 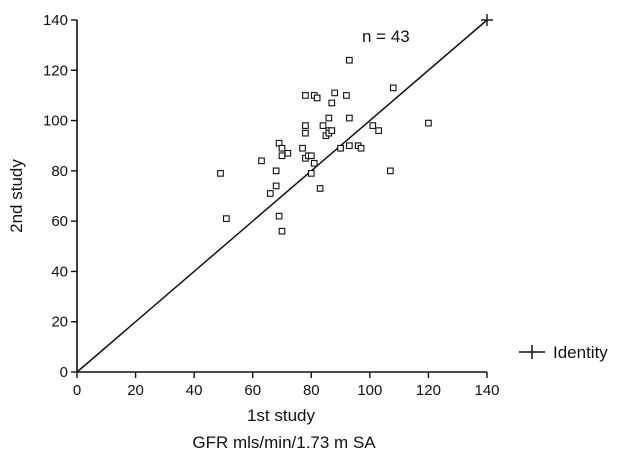 What do you see at coordinates (55, 70) in the screenshot?
I see `y-tick-label: 120` at bounding box center [55, 70].